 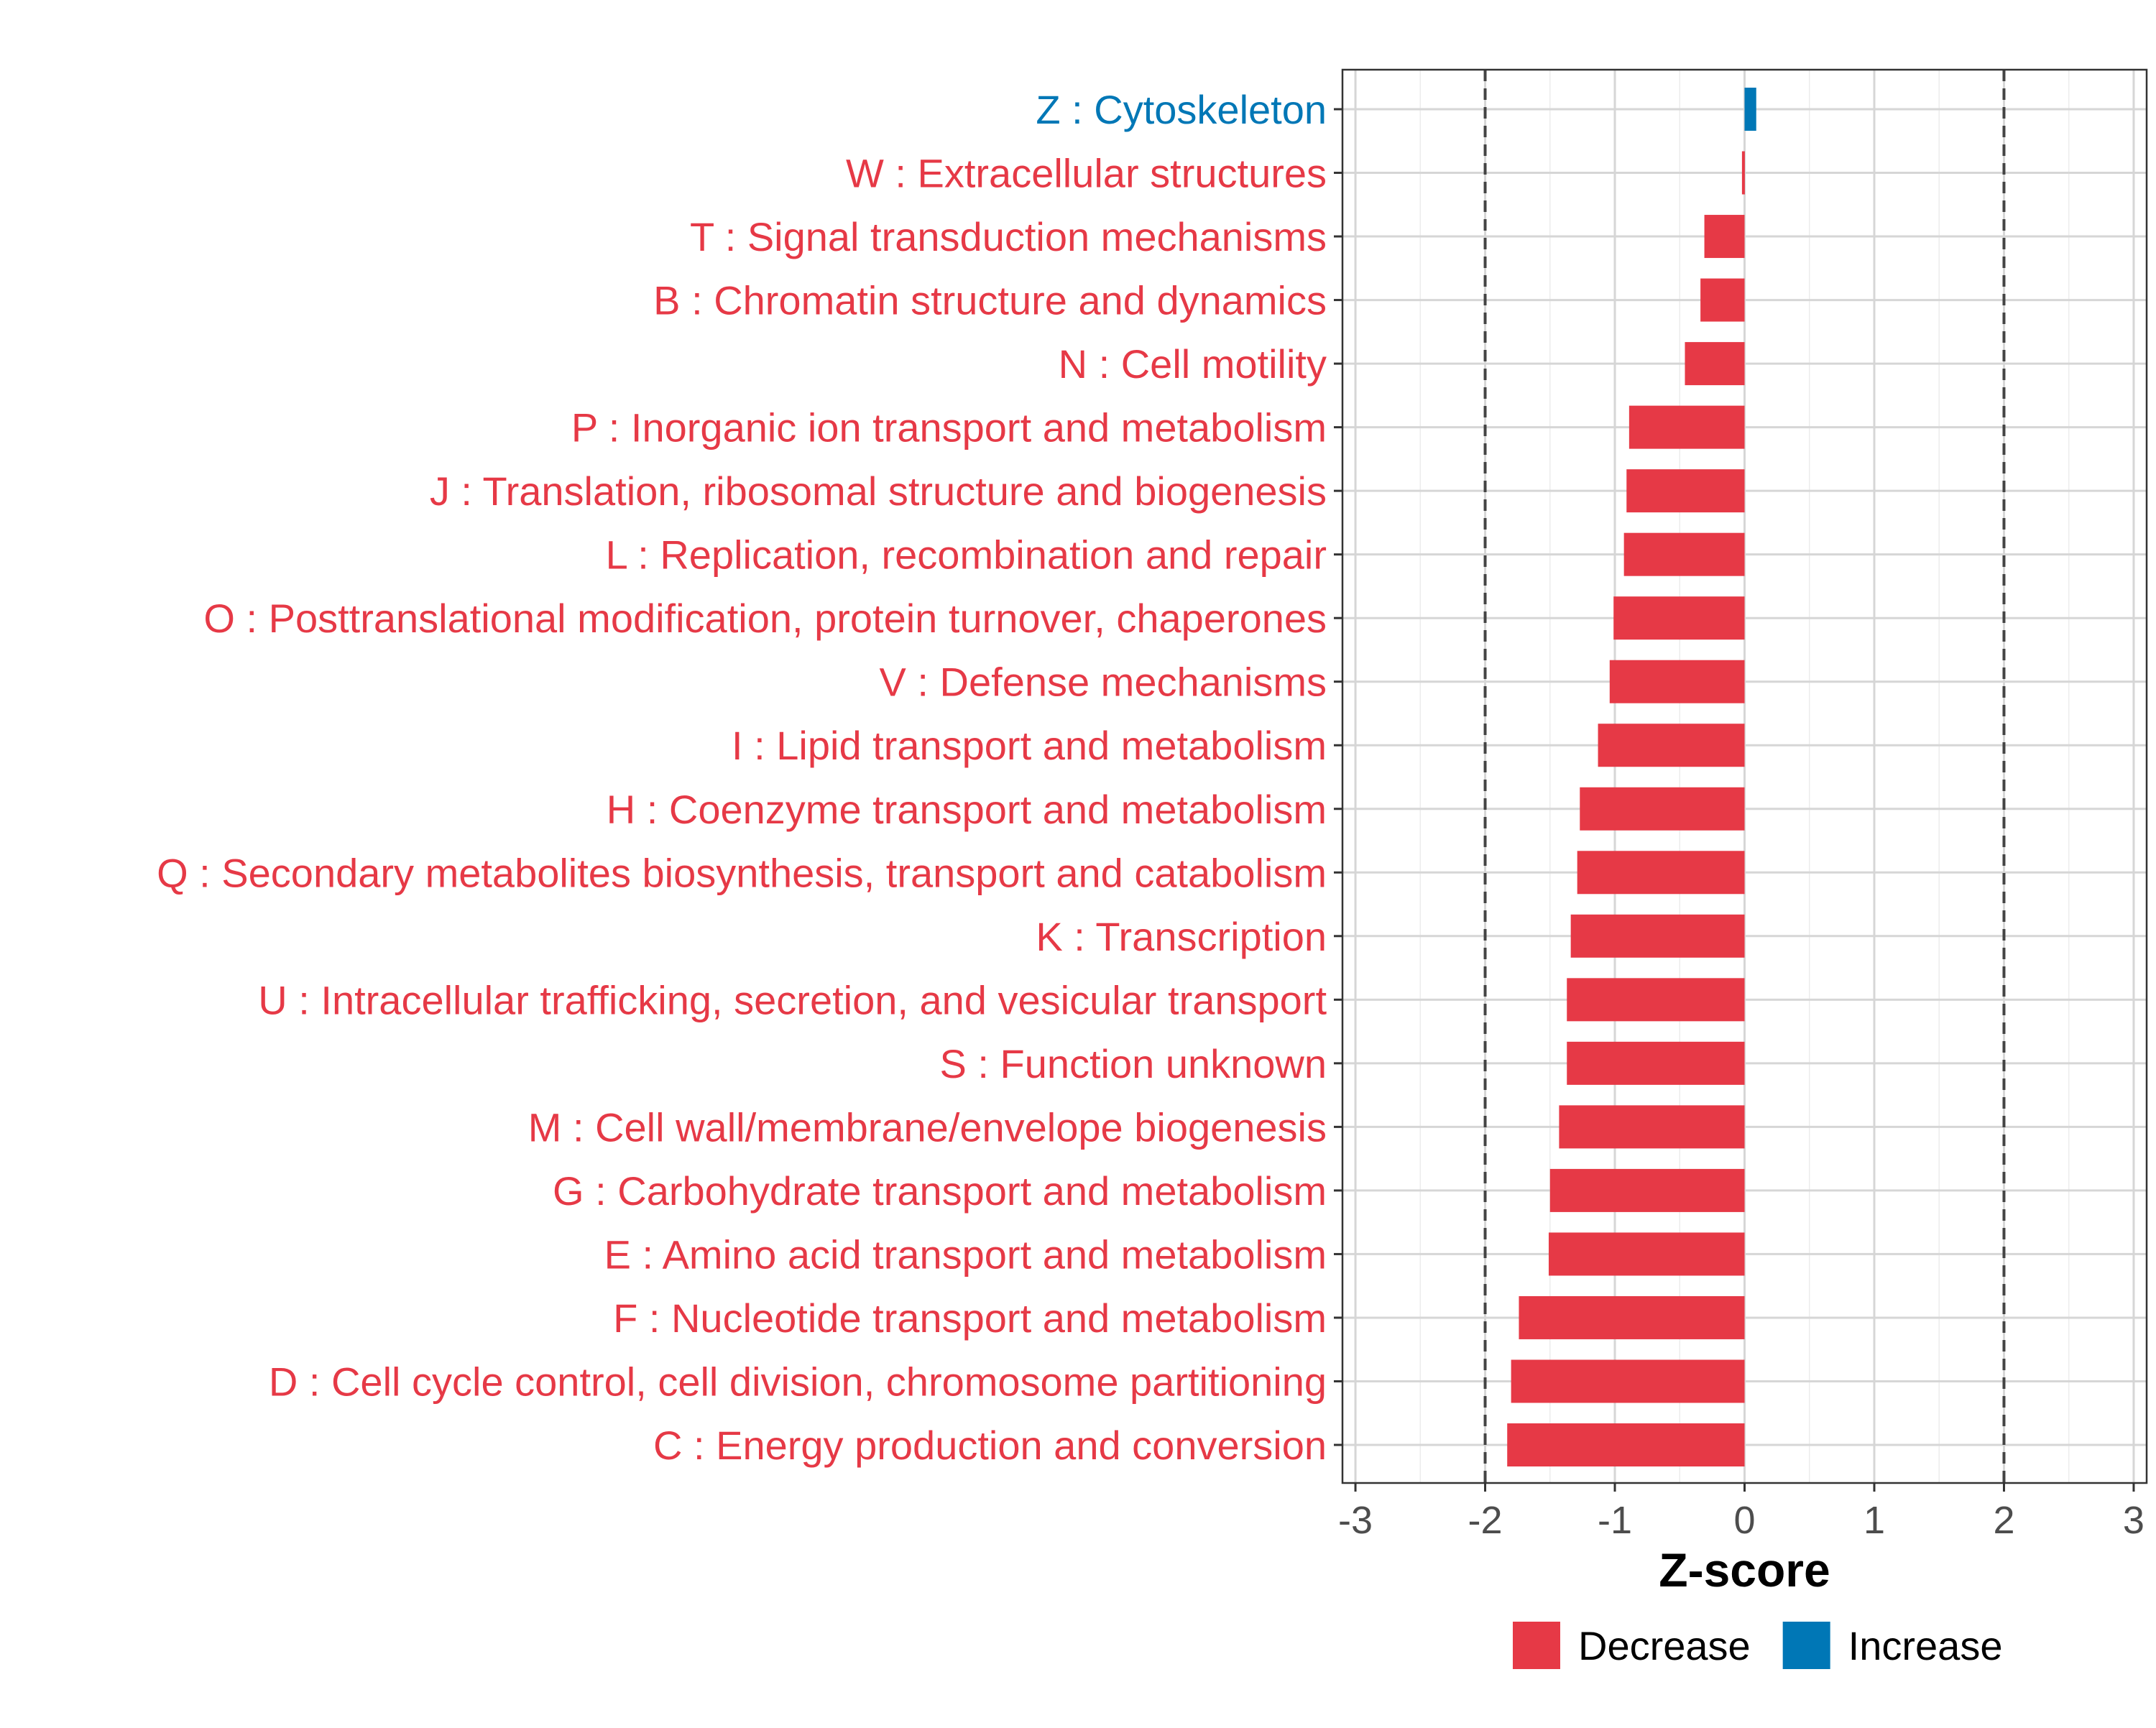 I want to click on category-label: N : Cell motility, so click(x=1193, y=364).